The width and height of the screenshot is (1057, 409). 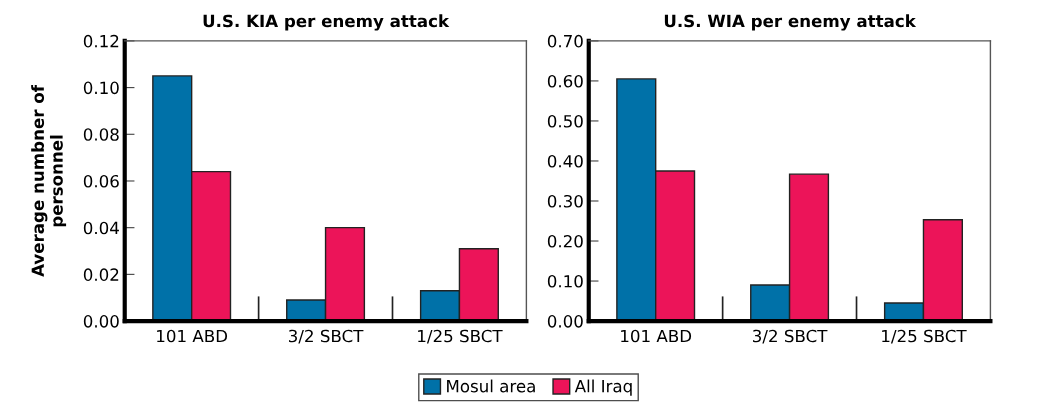 I want to click on y-tick-label: 0.70, so click(x=565, y=41).